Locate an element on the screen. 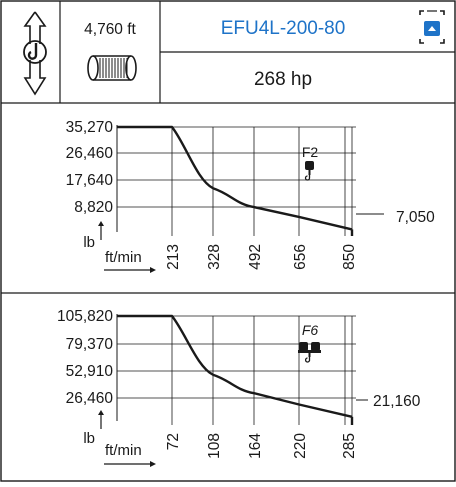 The image size is (456, 487). rope-length-label: 4,760 ft is located at coordinates (110, 29).